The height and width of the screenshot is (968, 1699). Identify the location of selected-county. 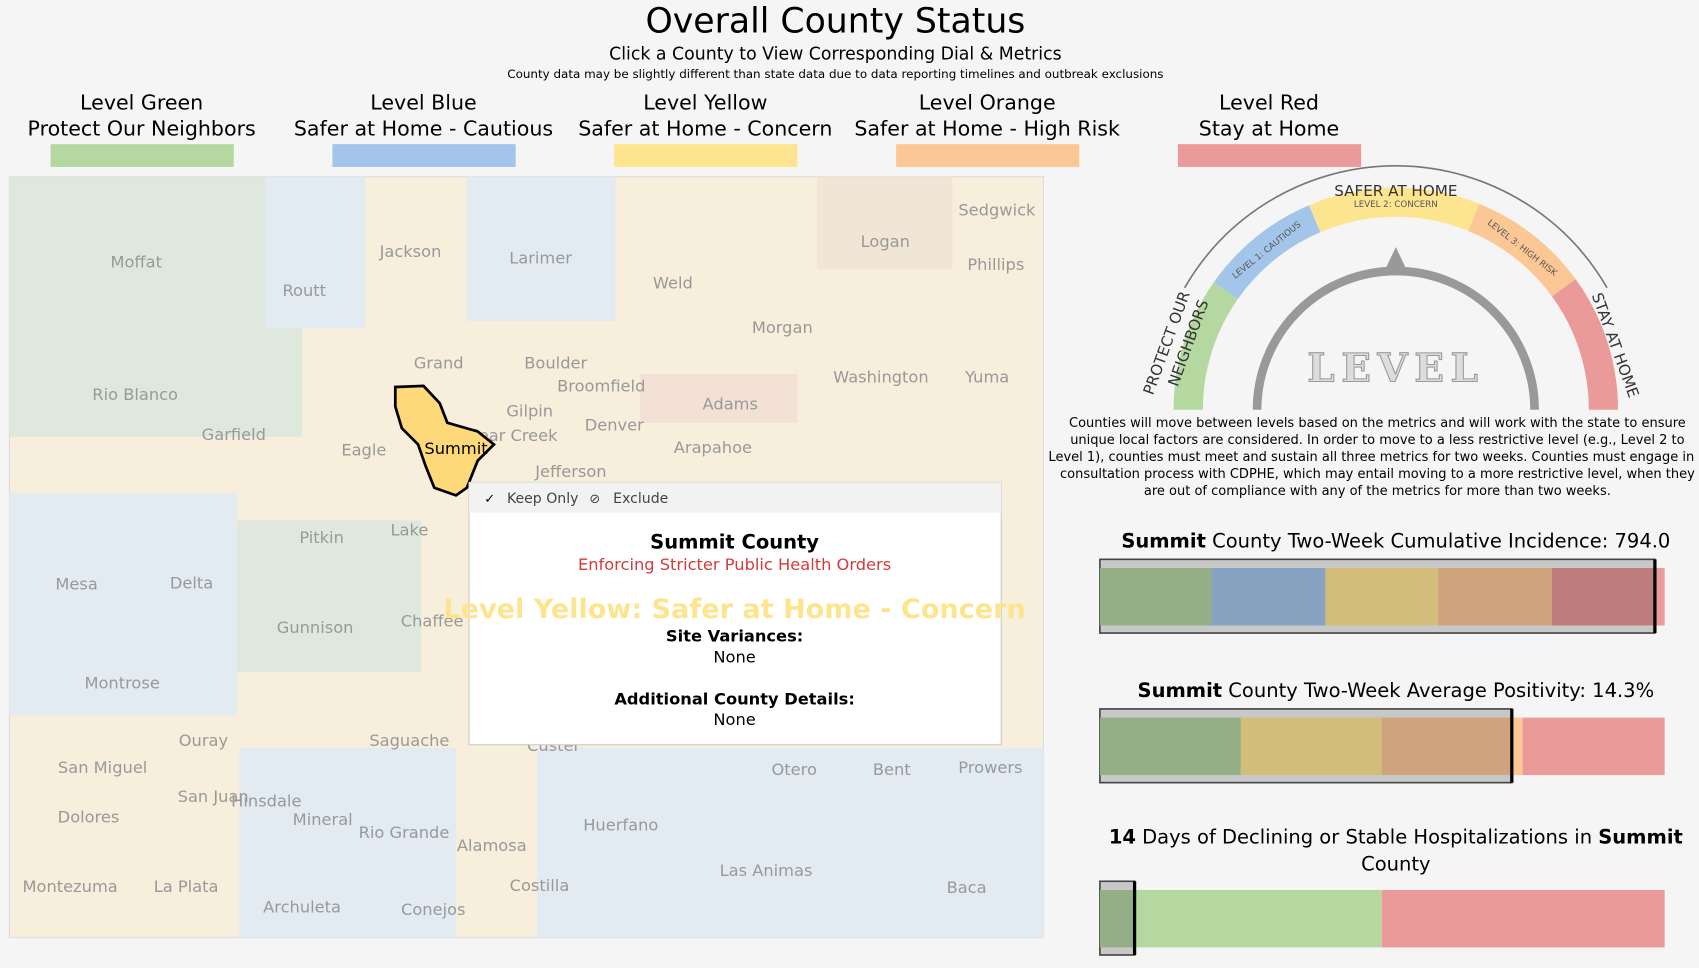
(444, 440).